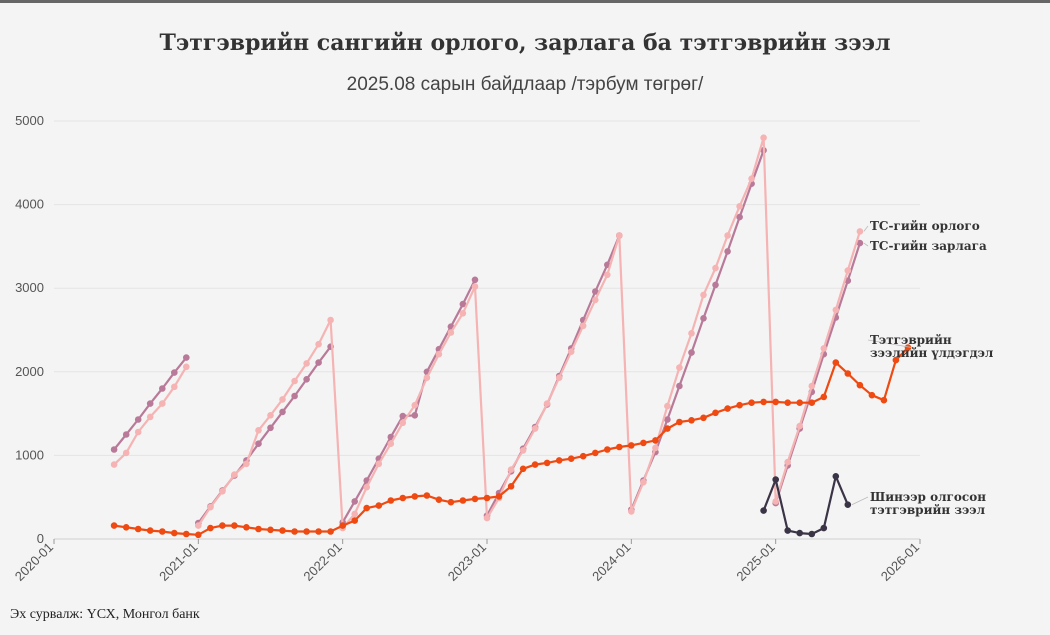  Describe the element at coordinates (29, 120) in the screenshot. I see `y-tick-label: 5000` at that location.